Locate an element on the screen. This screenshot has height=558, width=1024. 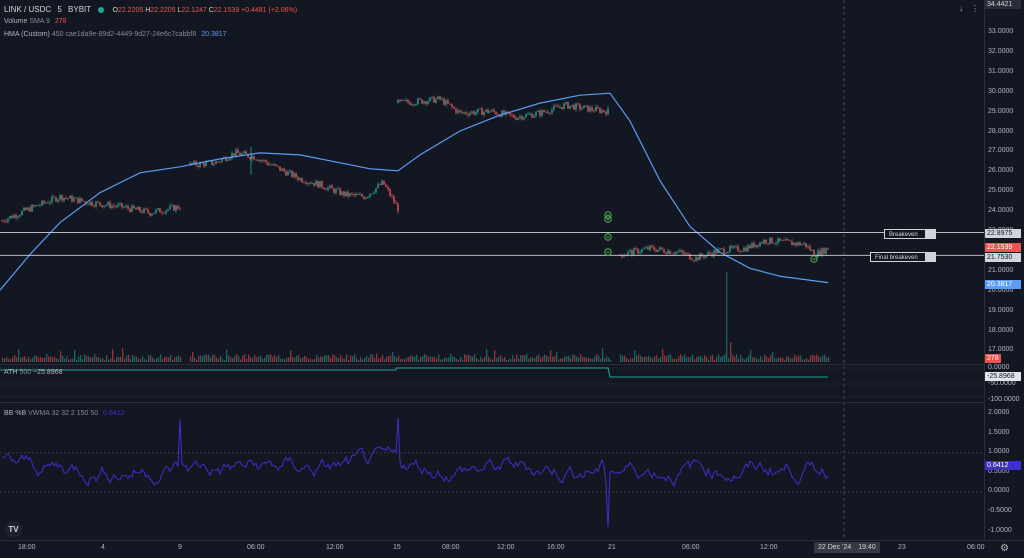
ath-legend: ATH 500 −25.8968 is located at coordinates (33, 372).